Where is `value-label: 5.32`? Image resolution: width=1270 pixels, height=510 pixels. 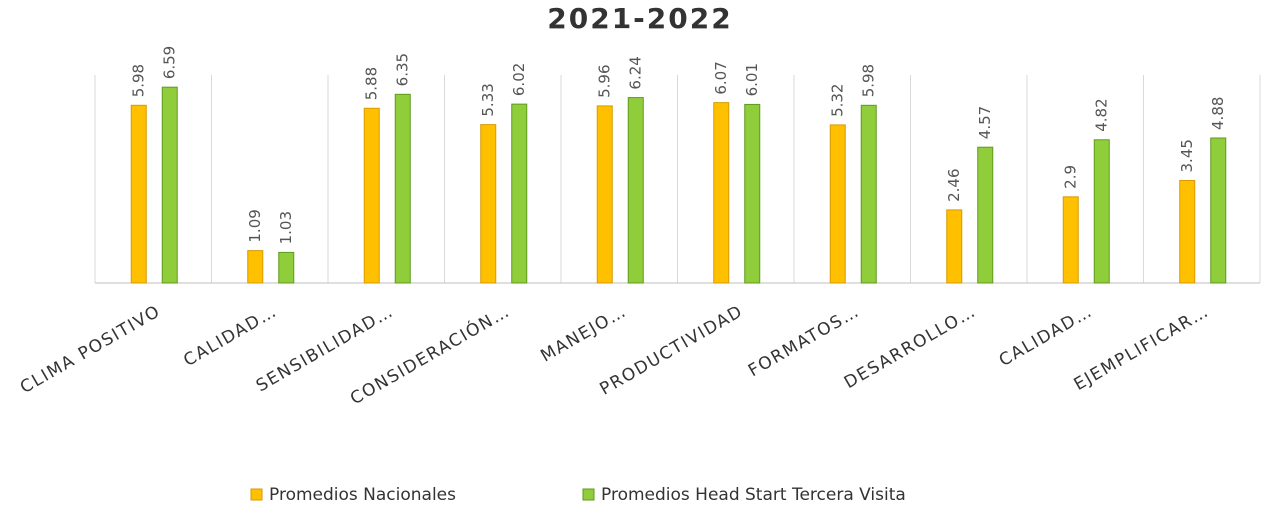 value-label: 5.32 is located at coordinates (838, 100).